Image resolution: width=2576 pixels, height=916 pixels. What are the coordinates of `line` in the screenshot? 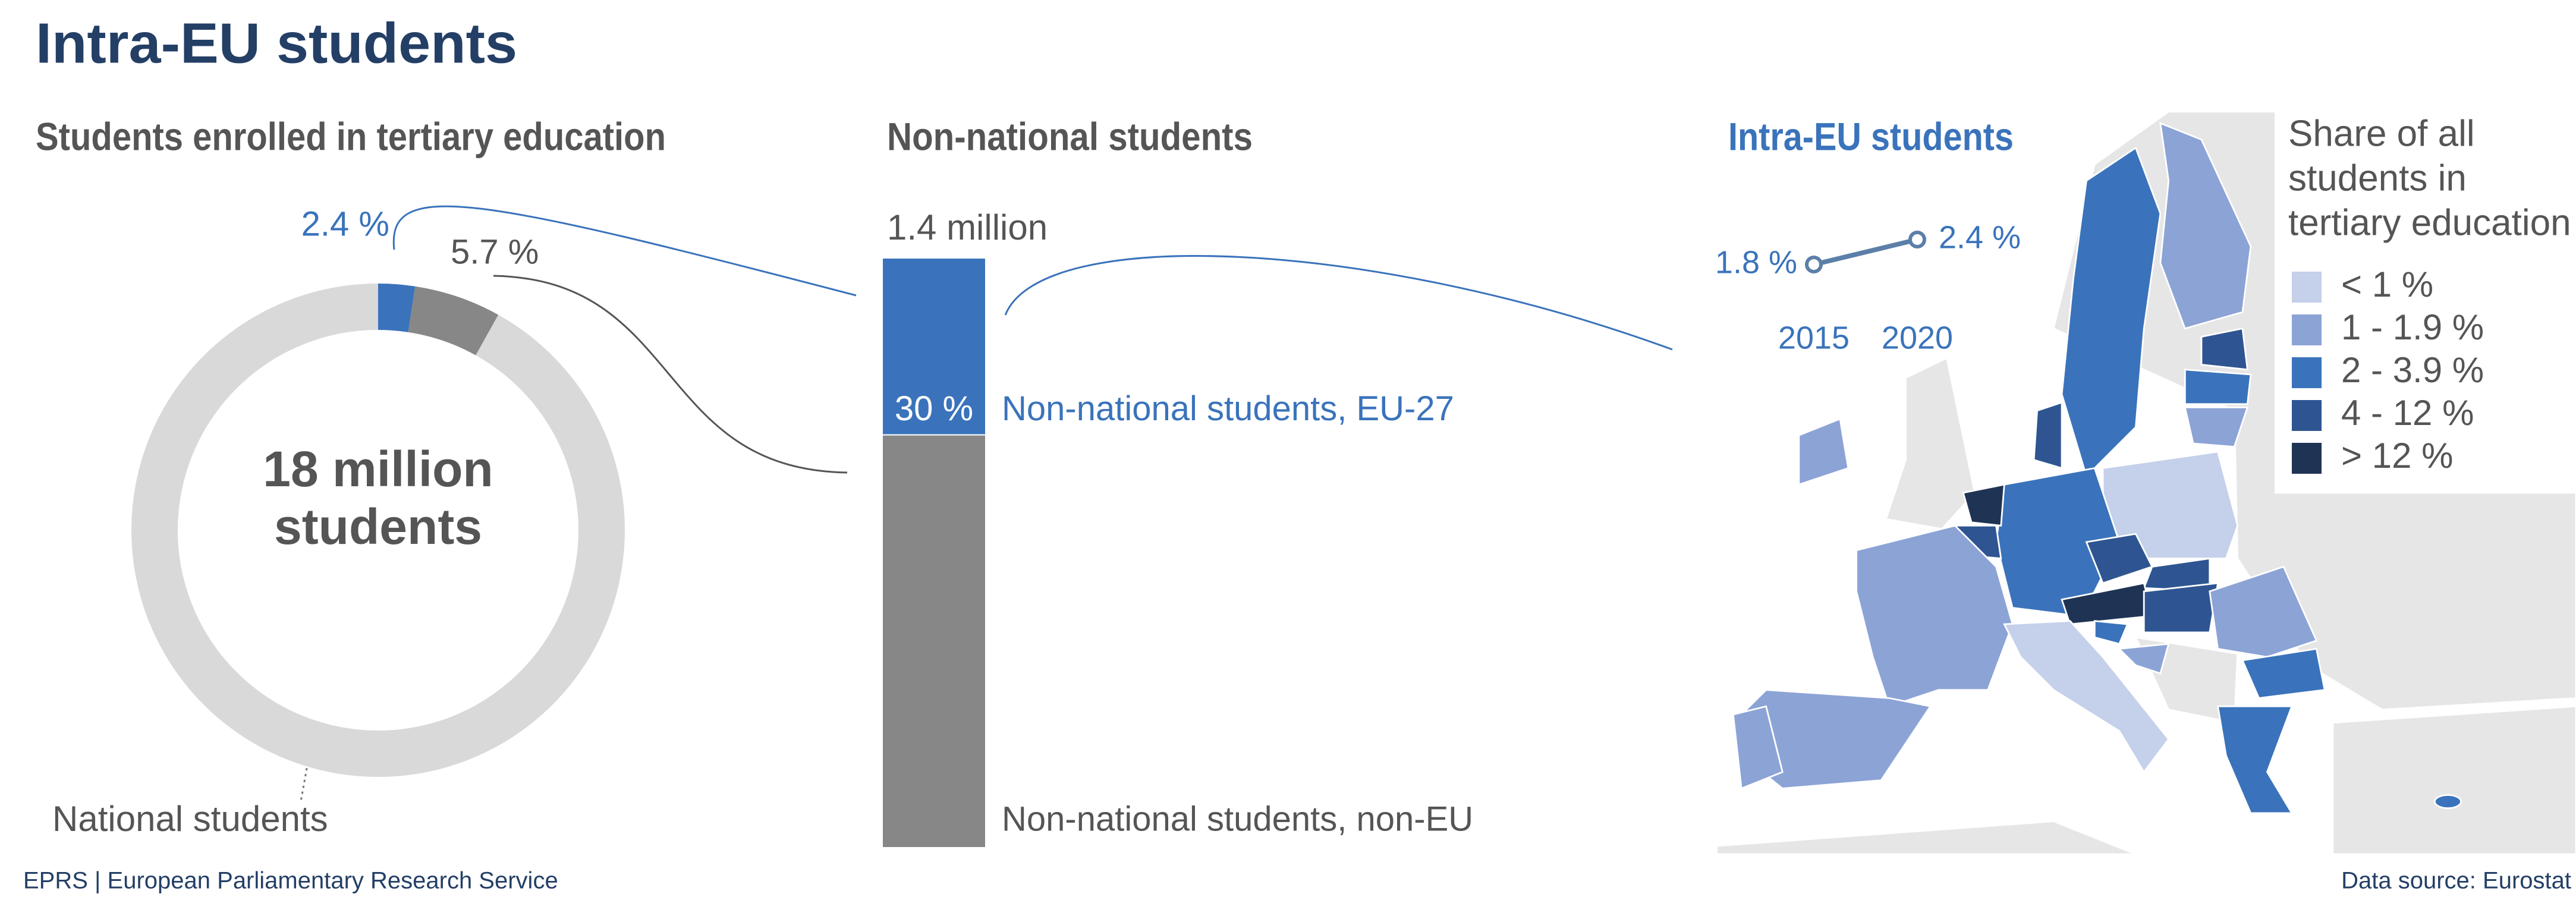 It's located at (1865, 252).